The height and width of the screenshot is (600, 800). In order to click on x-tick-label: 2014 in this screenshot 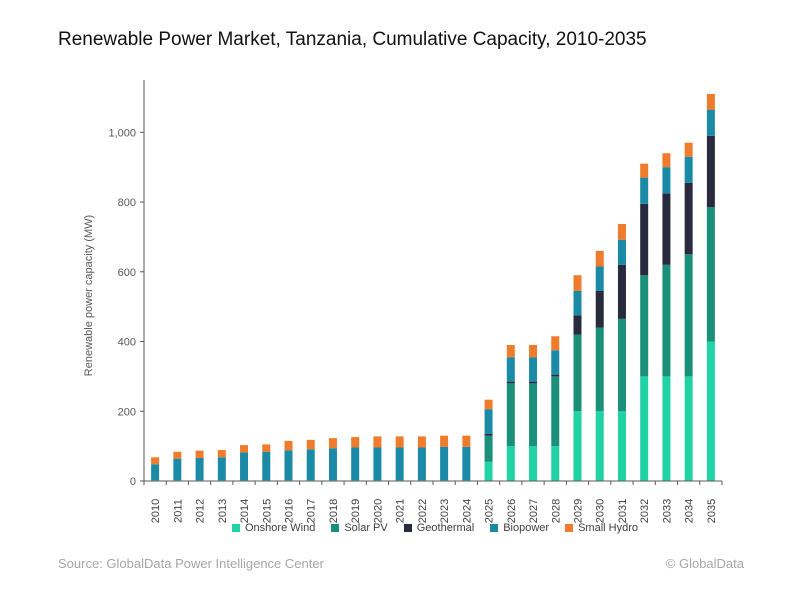, I will do `click(245, 511)`.